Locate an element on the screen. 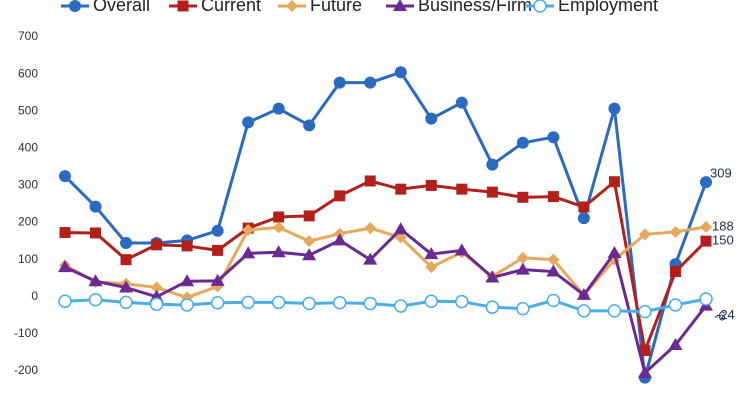  y-tick-label: -100 is located at coordinates (26, 333).